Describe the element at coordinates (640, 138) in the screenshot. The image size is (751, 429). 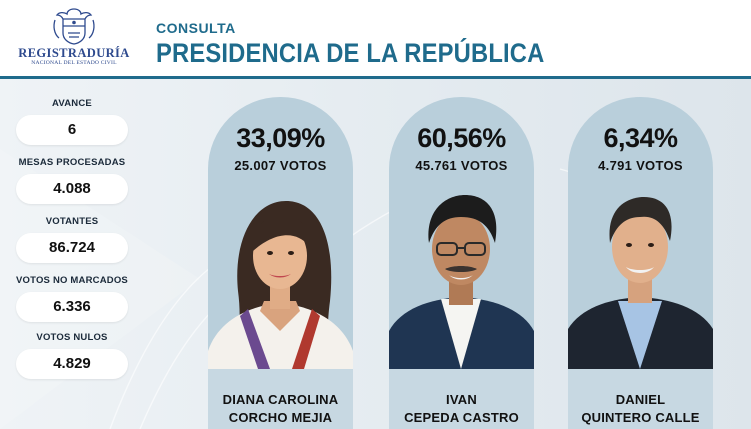
I see `candidate-percent: 6,34%` at that location.